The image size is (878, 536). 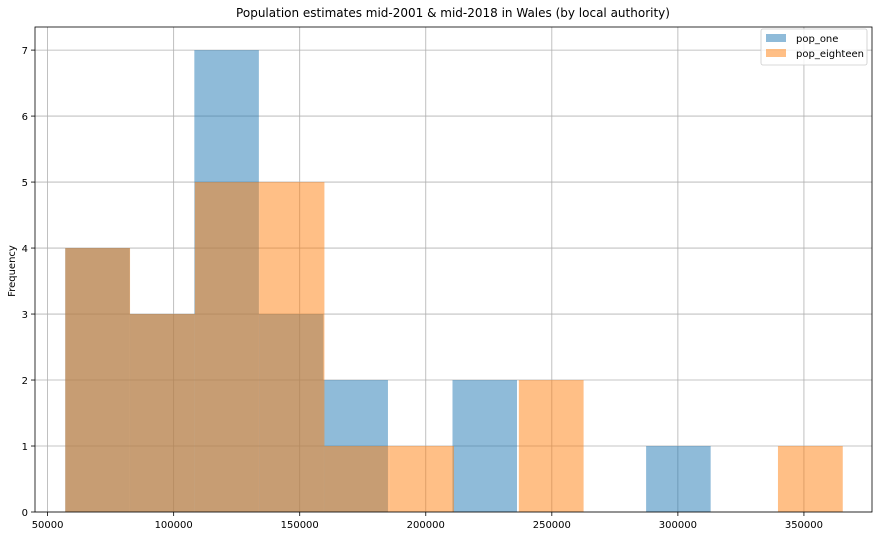 I want to click on y-tick-label: 2, so click(x=25, y=381).